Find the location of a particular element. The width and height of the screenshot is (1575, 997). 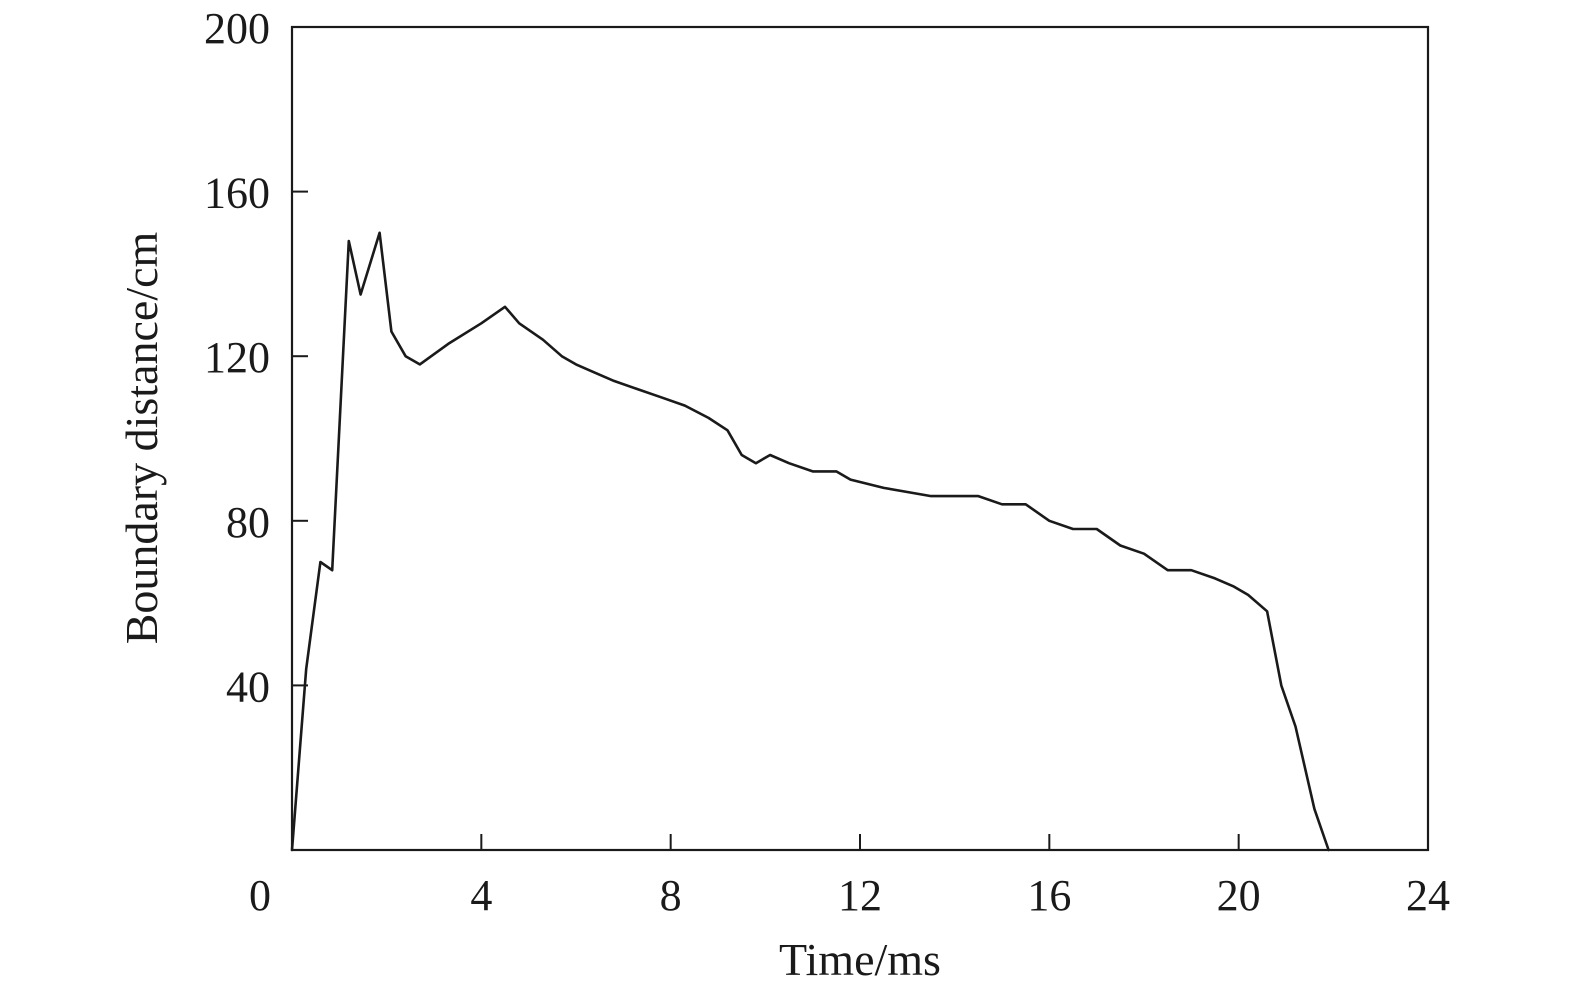

x-tick-label: 4 is located at coordinates (481, 895).